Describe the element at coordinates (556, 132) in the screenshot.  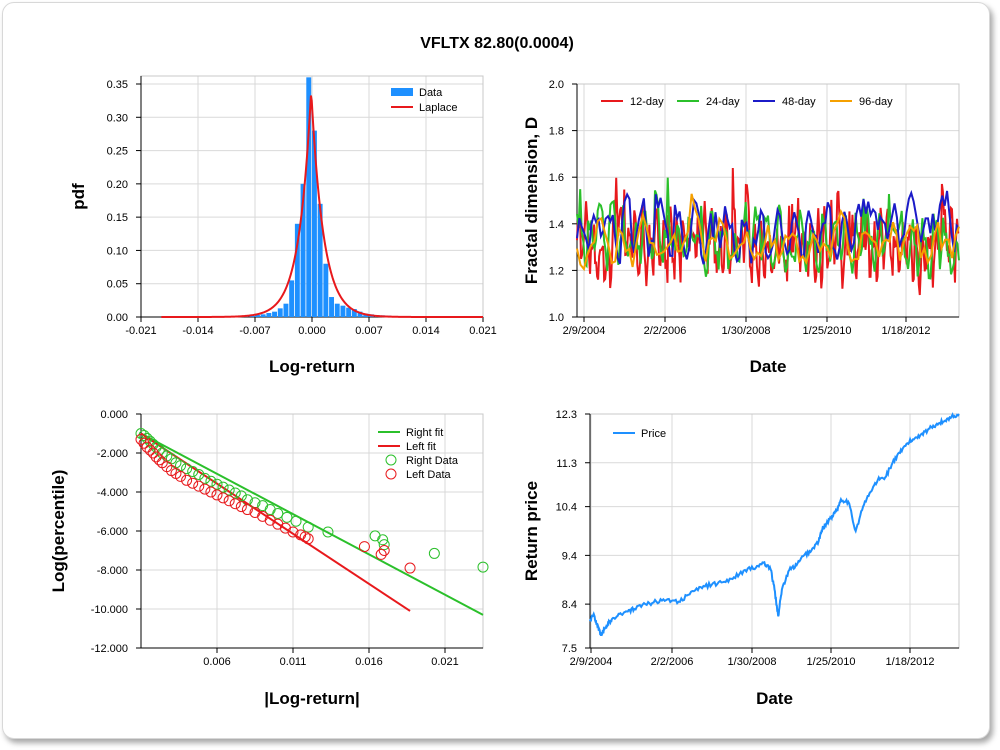
I see `y-tick-label: 1.8` at that location.